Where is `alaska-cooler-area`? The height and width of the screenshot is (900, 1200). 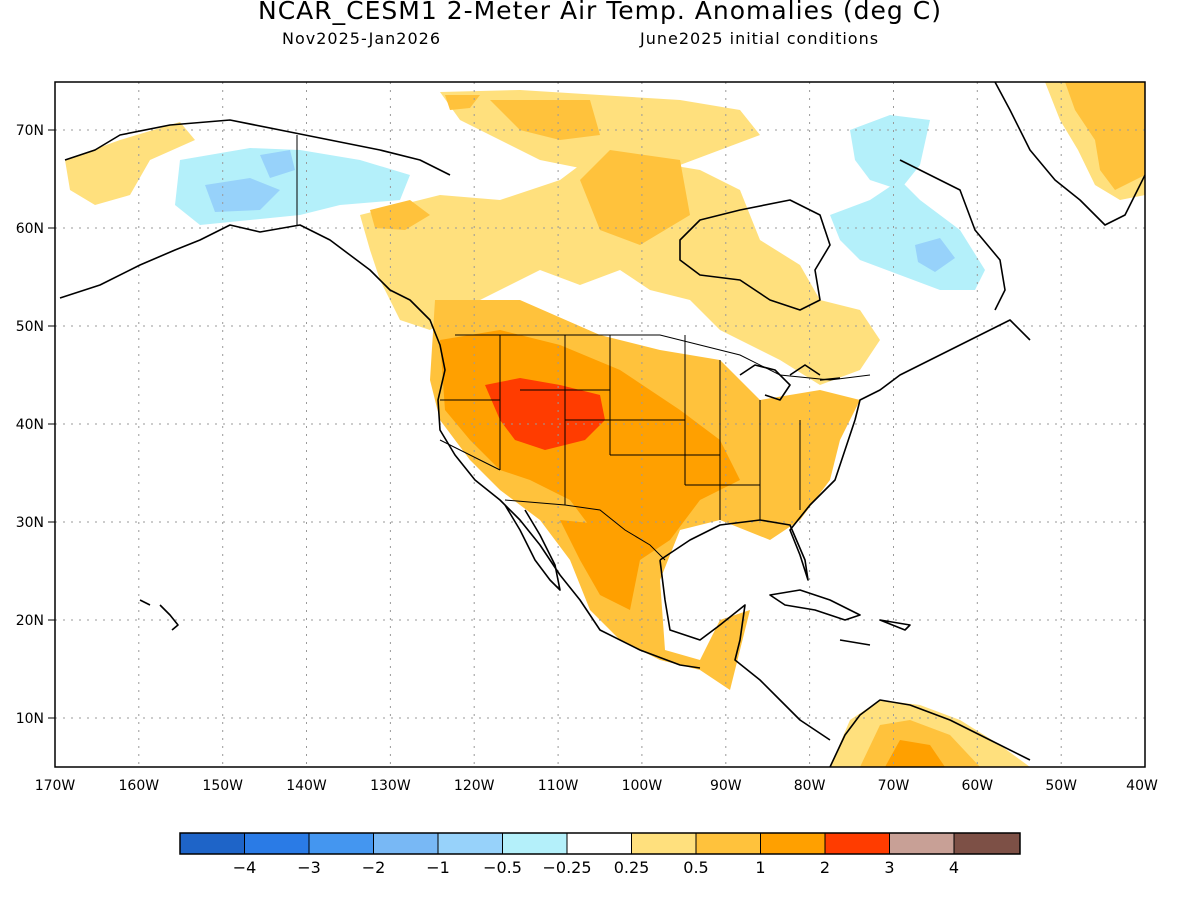 alaska-cooler-area is located at coordinates (242, 195).